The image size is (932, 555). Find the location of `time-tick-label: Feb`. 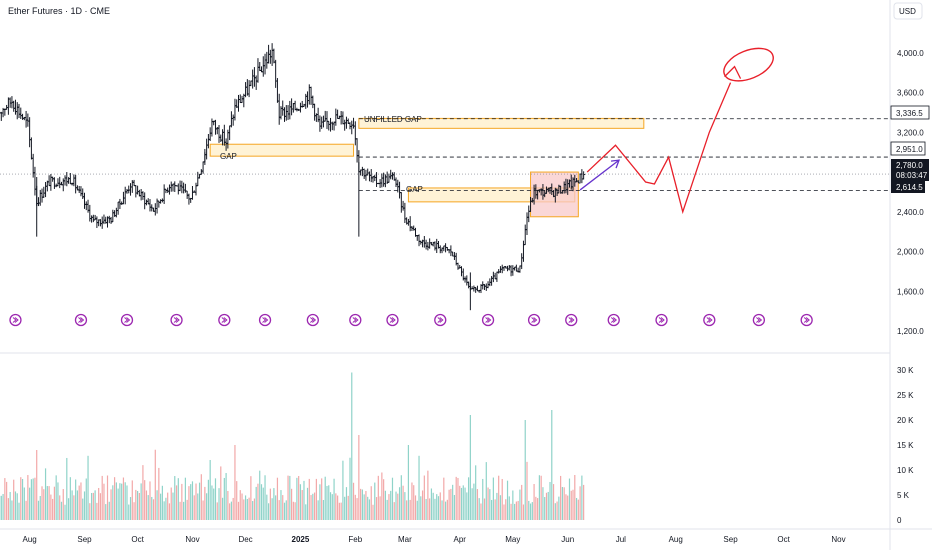

time-tick-label: Feb is located at coordinates (355, 539).